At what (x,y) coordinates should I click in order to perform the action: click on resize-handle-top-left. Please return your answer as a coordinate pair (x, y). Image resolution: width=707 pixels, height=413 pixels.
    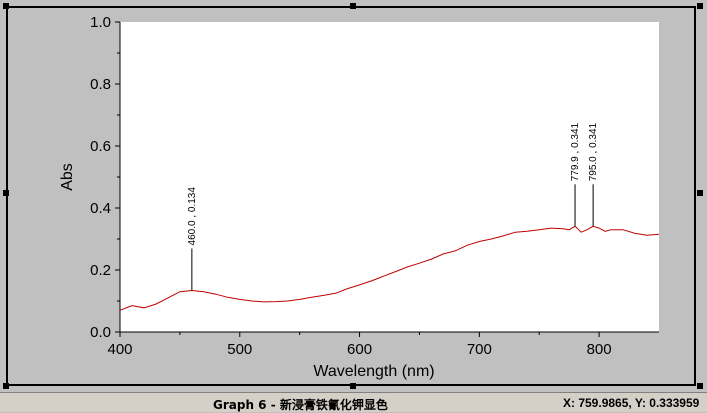
    Looking at the image, I should click on (6, 6).